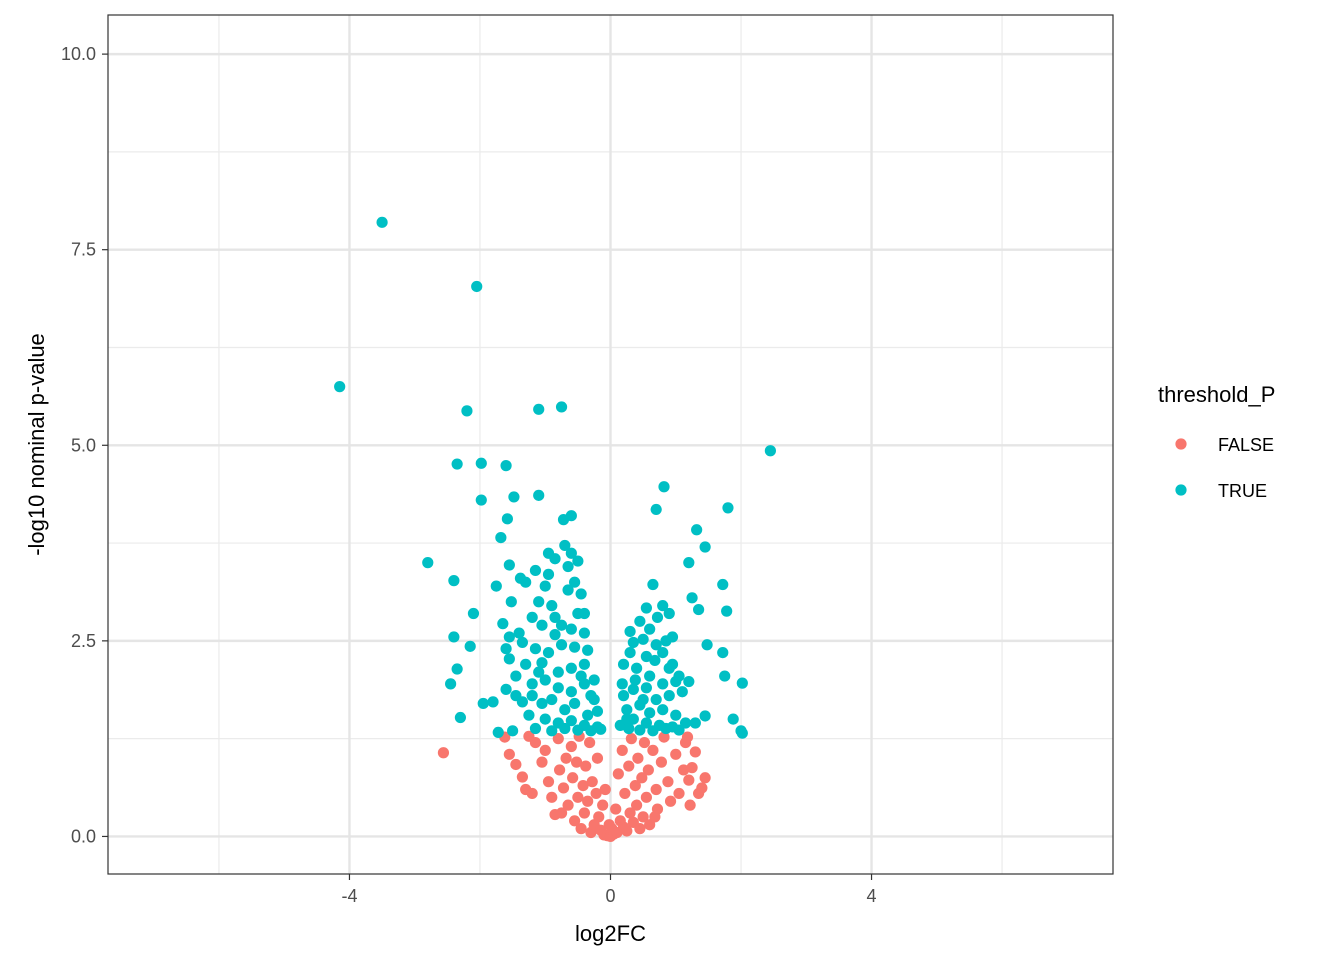  Describe the element at coordinates (1216, 441) in the screenshot. I see `legend: threshold_P FALSE TRUE` at that location.